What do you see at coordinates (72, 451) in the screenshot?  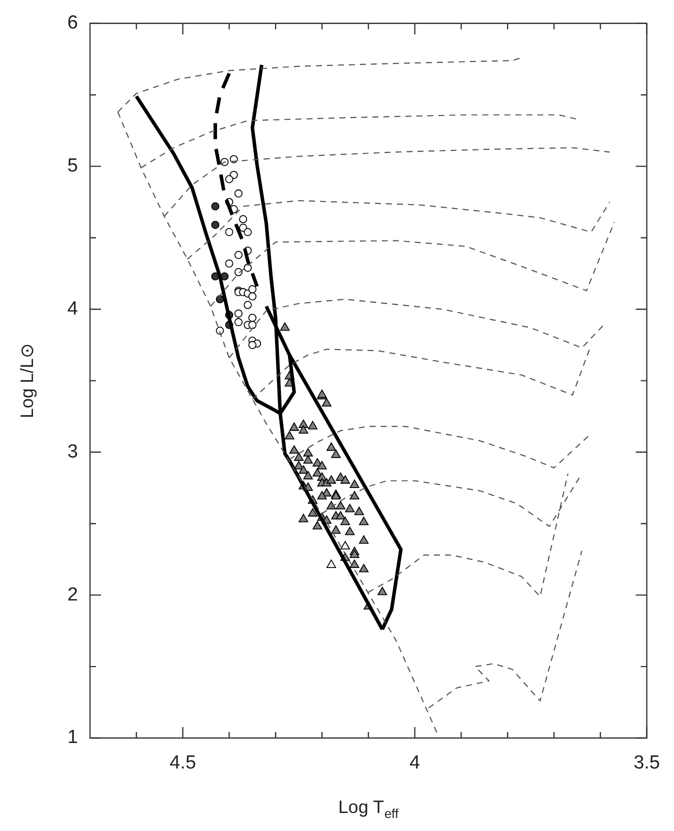 I see `y-tick-label: 3` at bounding box center [72, 451].